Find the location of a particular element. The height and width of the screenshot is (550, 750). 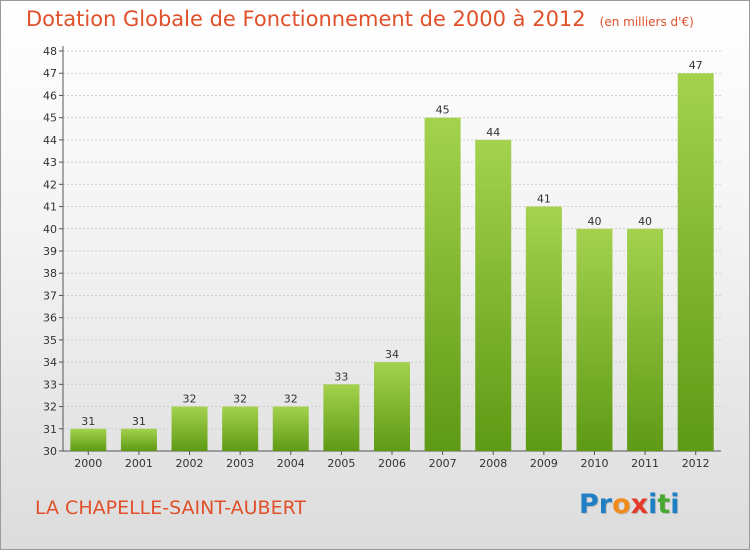

bar-value-label: 33 is located at coordinates (341, 376).